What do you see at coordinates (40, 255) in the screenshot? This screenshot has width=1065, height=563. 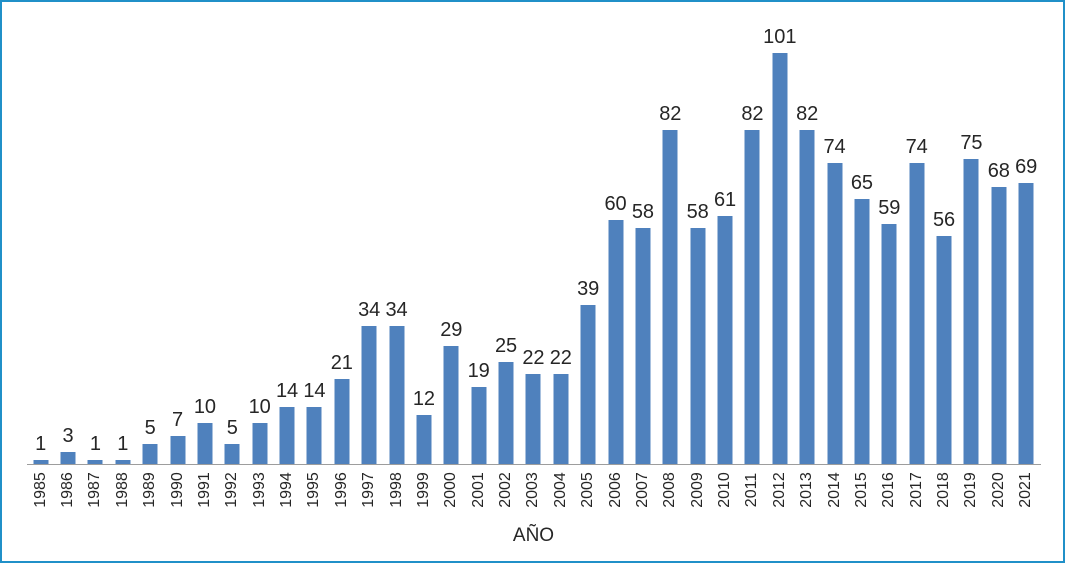 I see `bar-column: 1 1985` at bounding box center [40, 255].